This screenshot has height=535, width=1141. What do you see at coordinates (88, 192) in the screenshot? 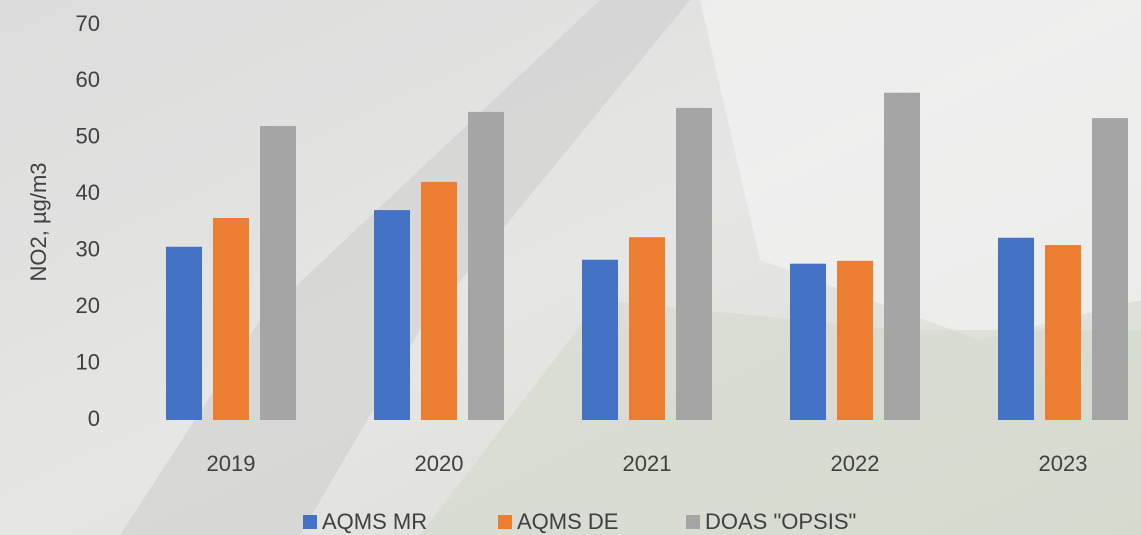
I see `y-tick-label: 40` at bounding box center [88, 192].